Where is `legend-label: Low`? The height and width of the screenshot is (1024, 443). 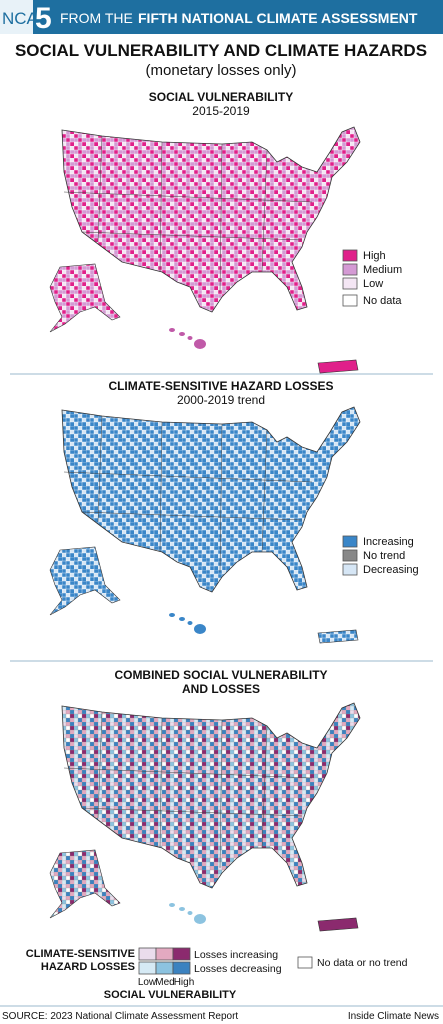 legend-label: Low is located at coordinates (373, 284).